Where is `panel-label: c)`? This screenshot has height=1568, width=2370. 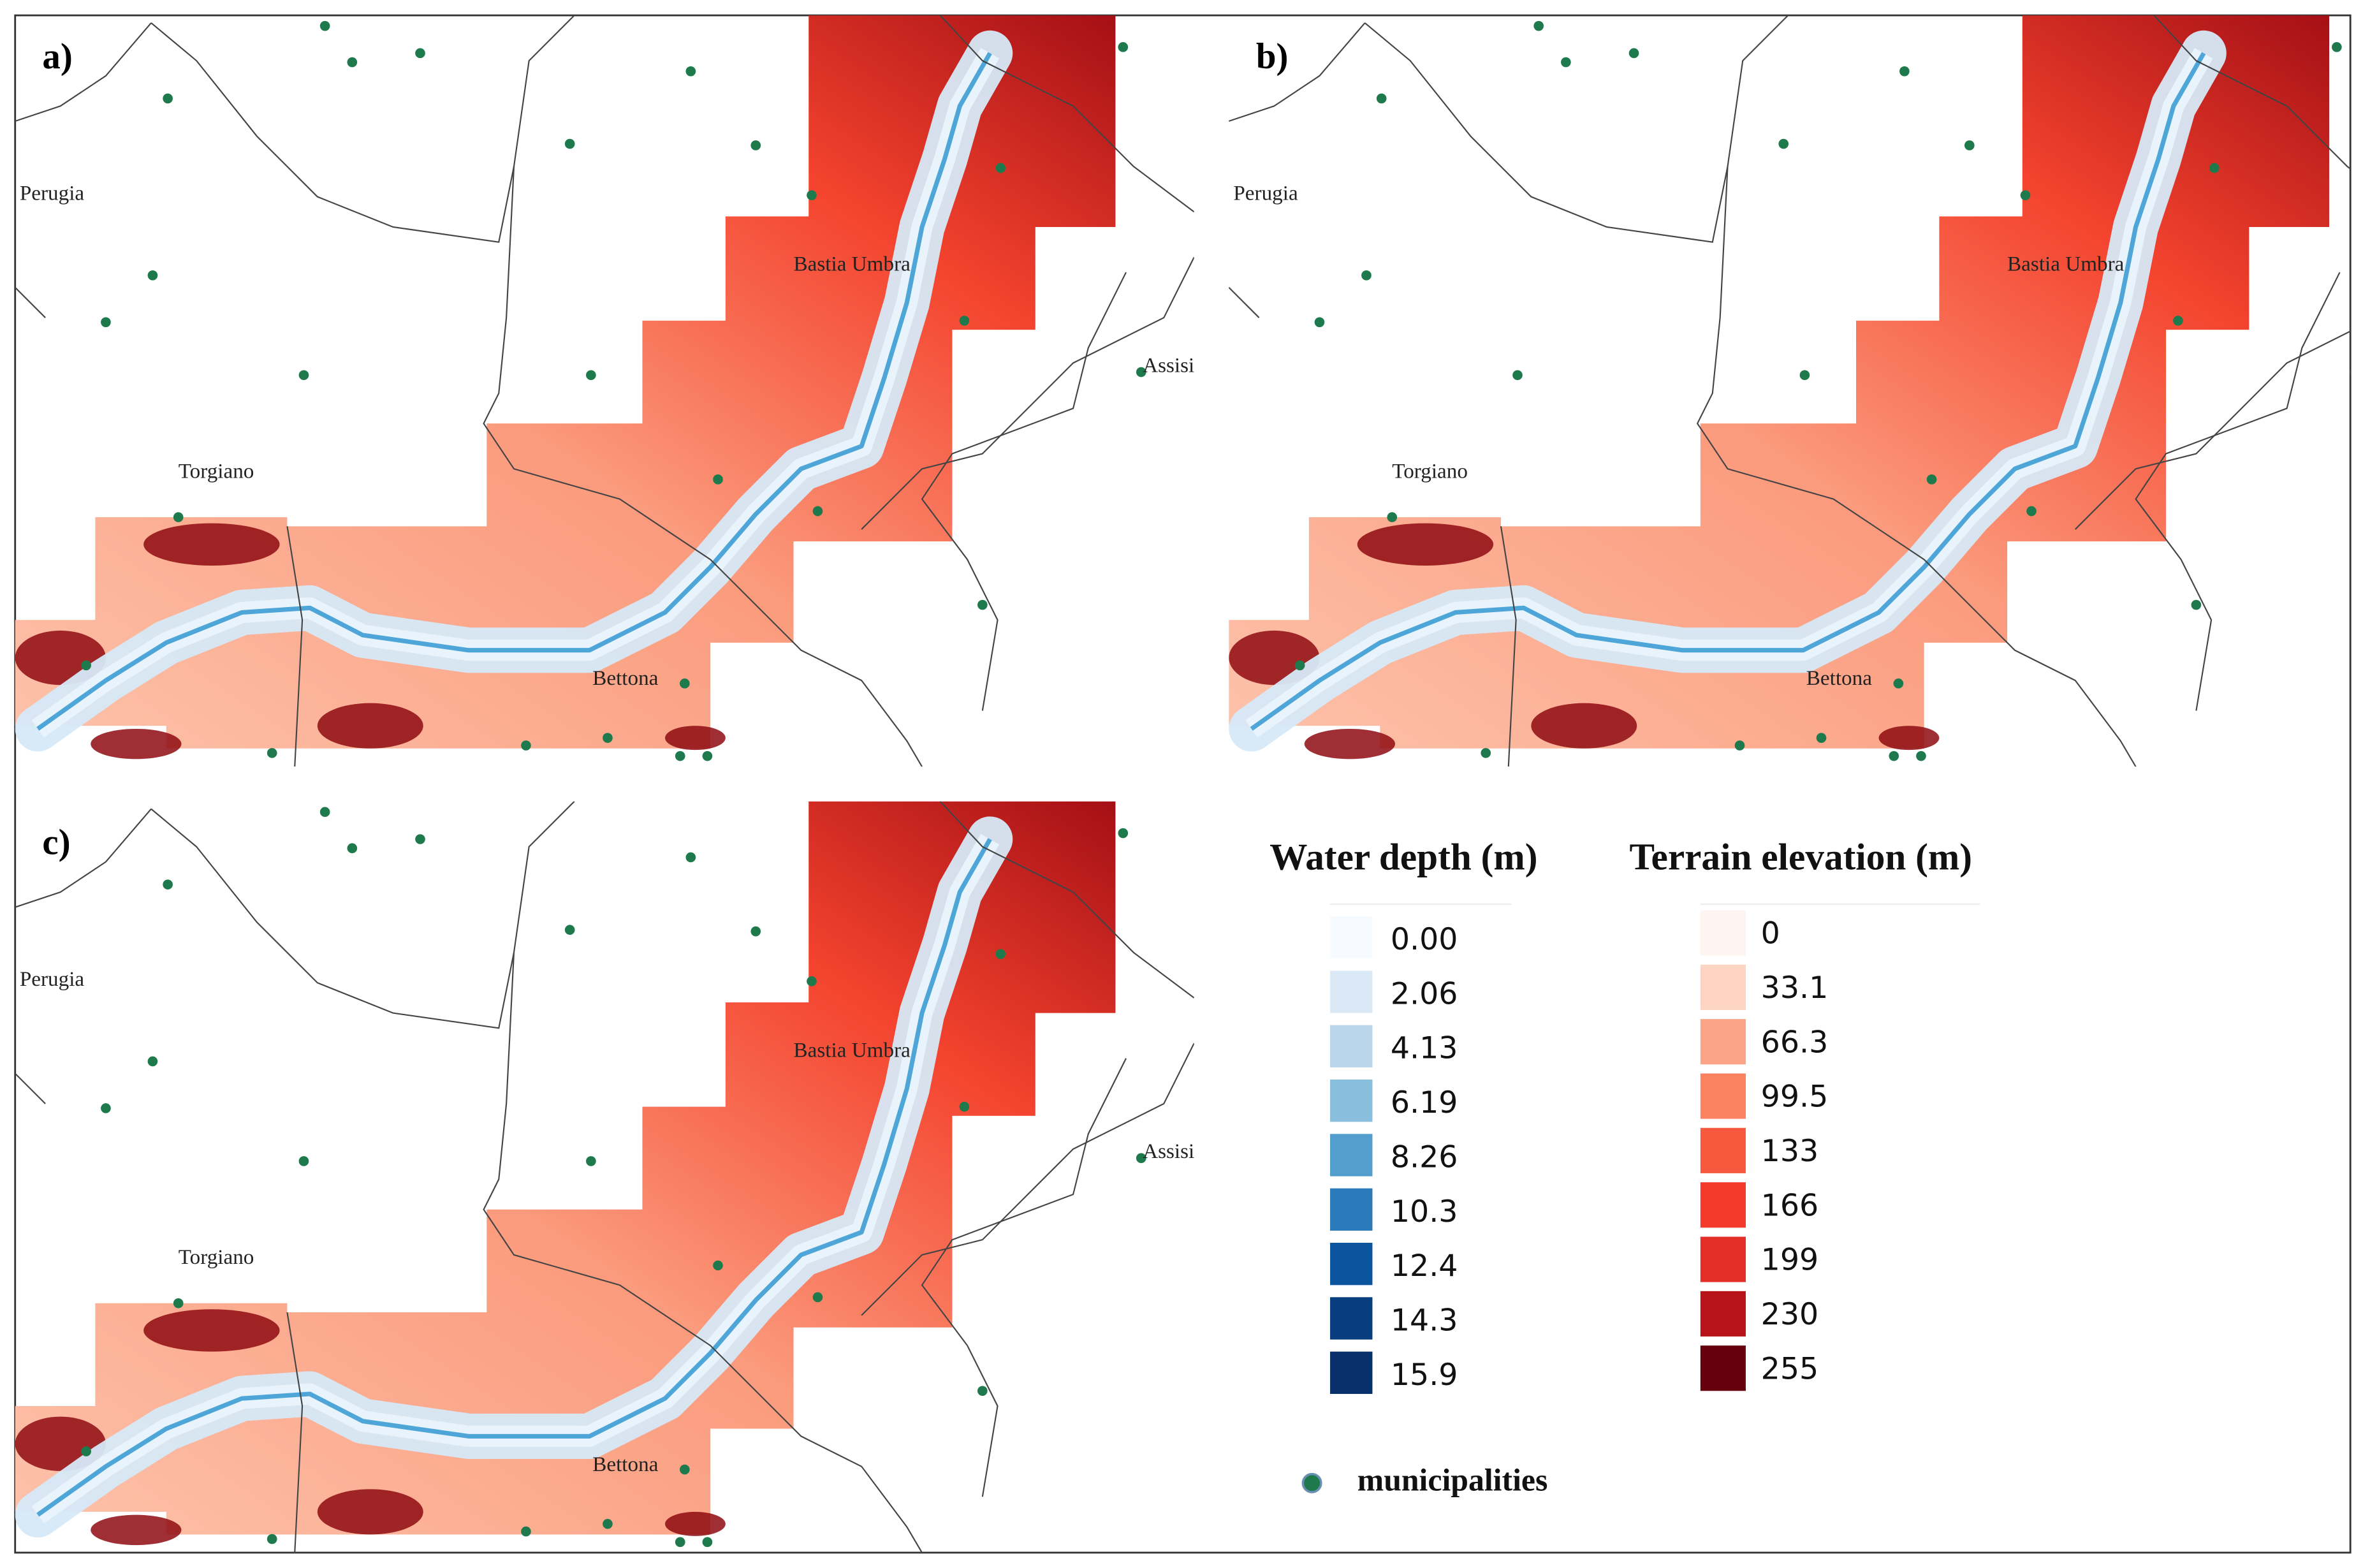
panel-label: c) is located at coordinates (56, 843).